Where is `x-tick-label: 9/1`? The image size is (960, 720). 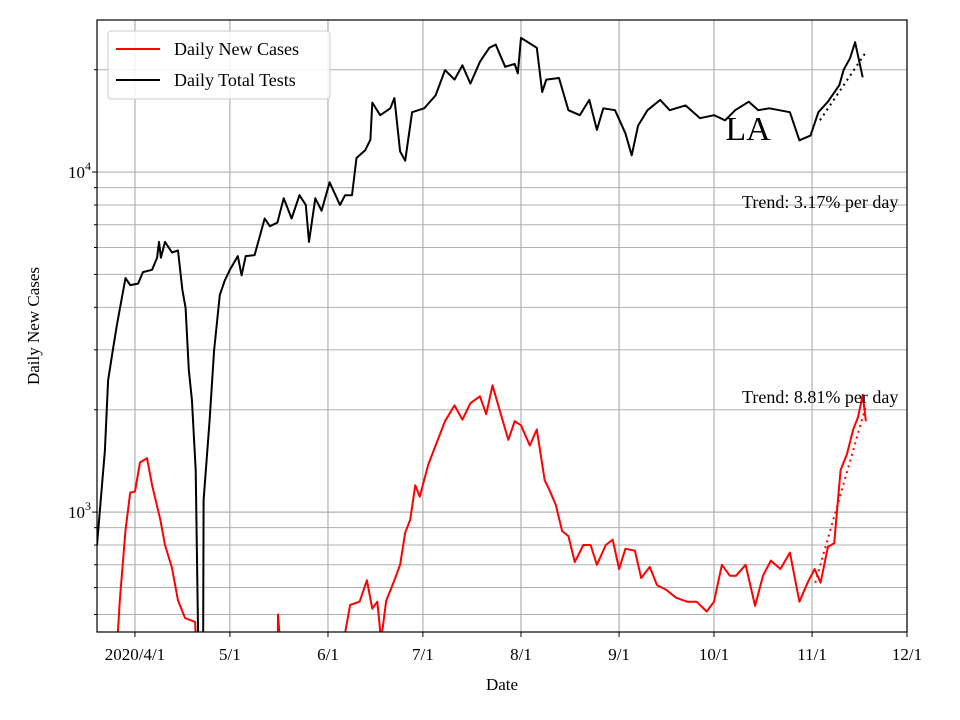
x-tick-label: 9/1 is located at coordinates (619, 654).